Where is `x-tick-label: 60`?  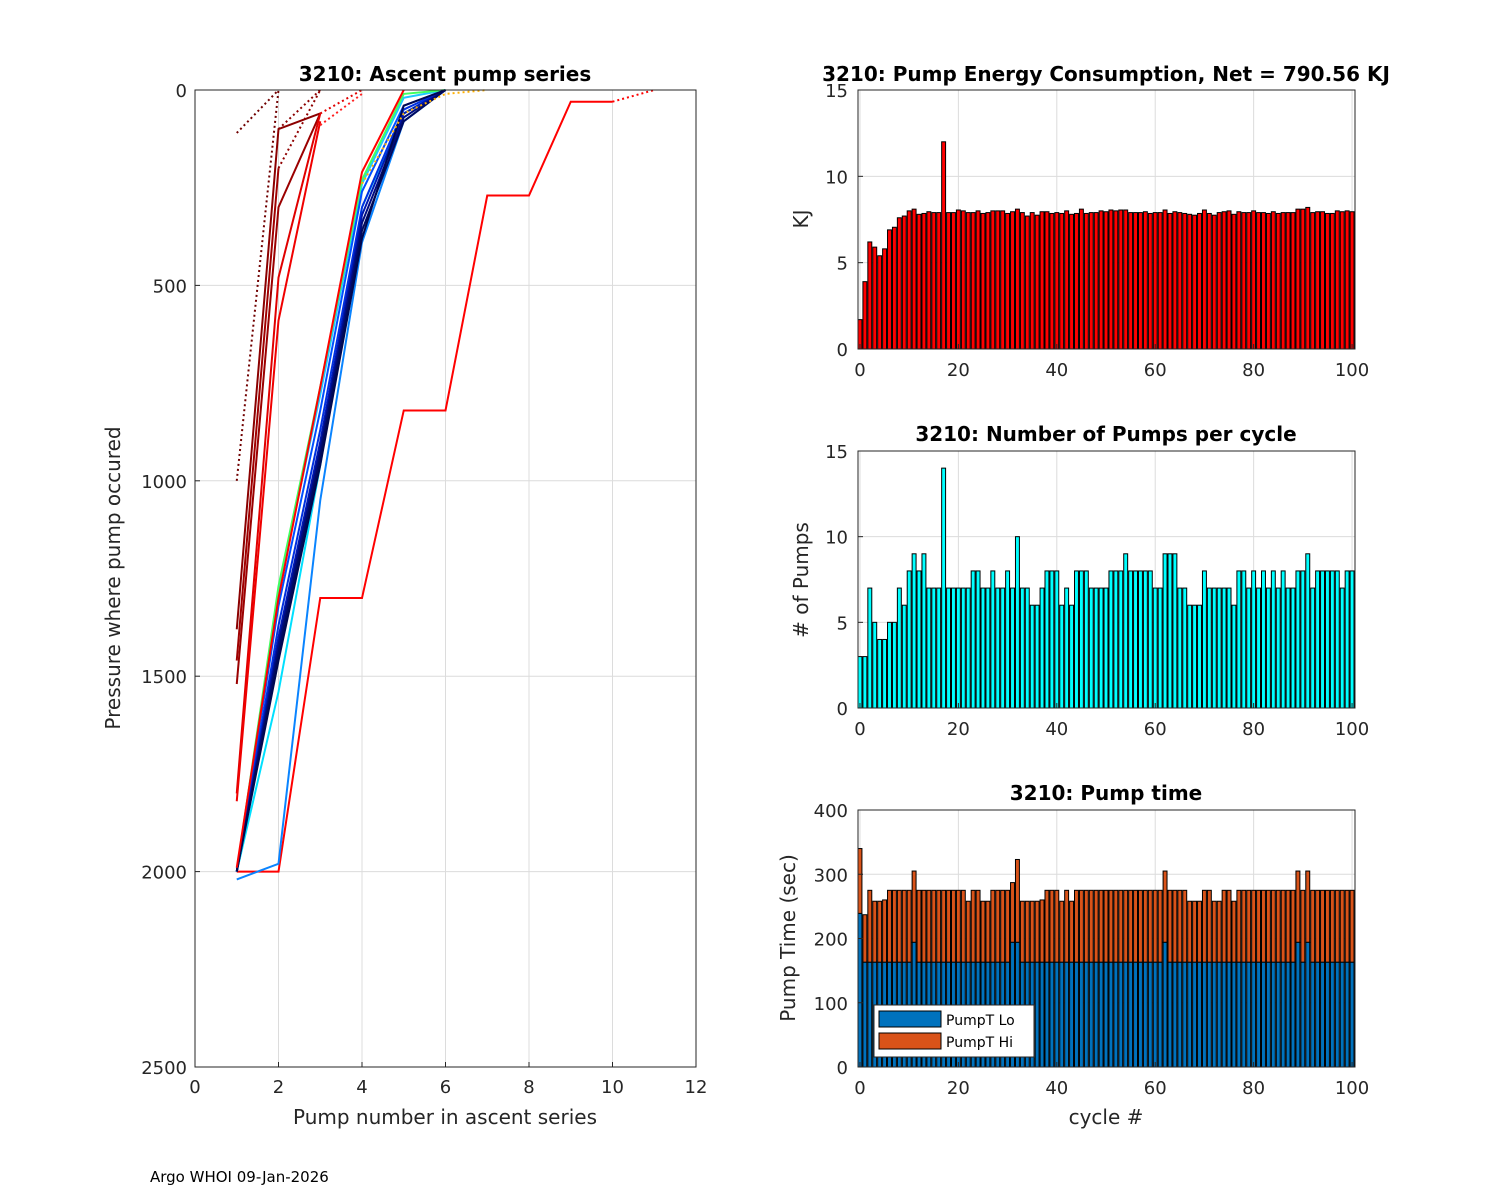 x-tick-label: 60 is located at coordinates (1155, 370).